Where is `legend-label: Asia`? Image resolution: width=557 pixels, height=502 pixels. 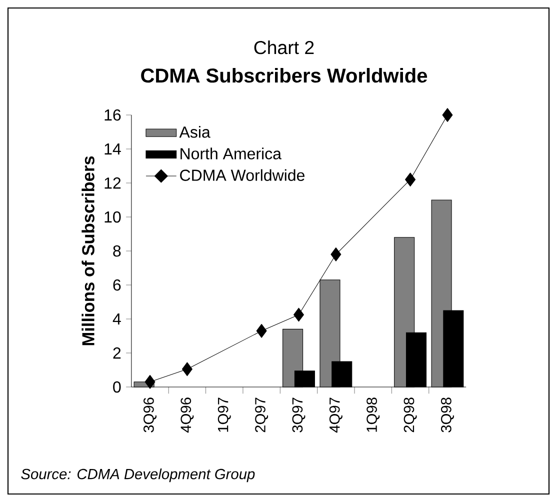 legend-label: Asia is located at coordinates (194, 132).